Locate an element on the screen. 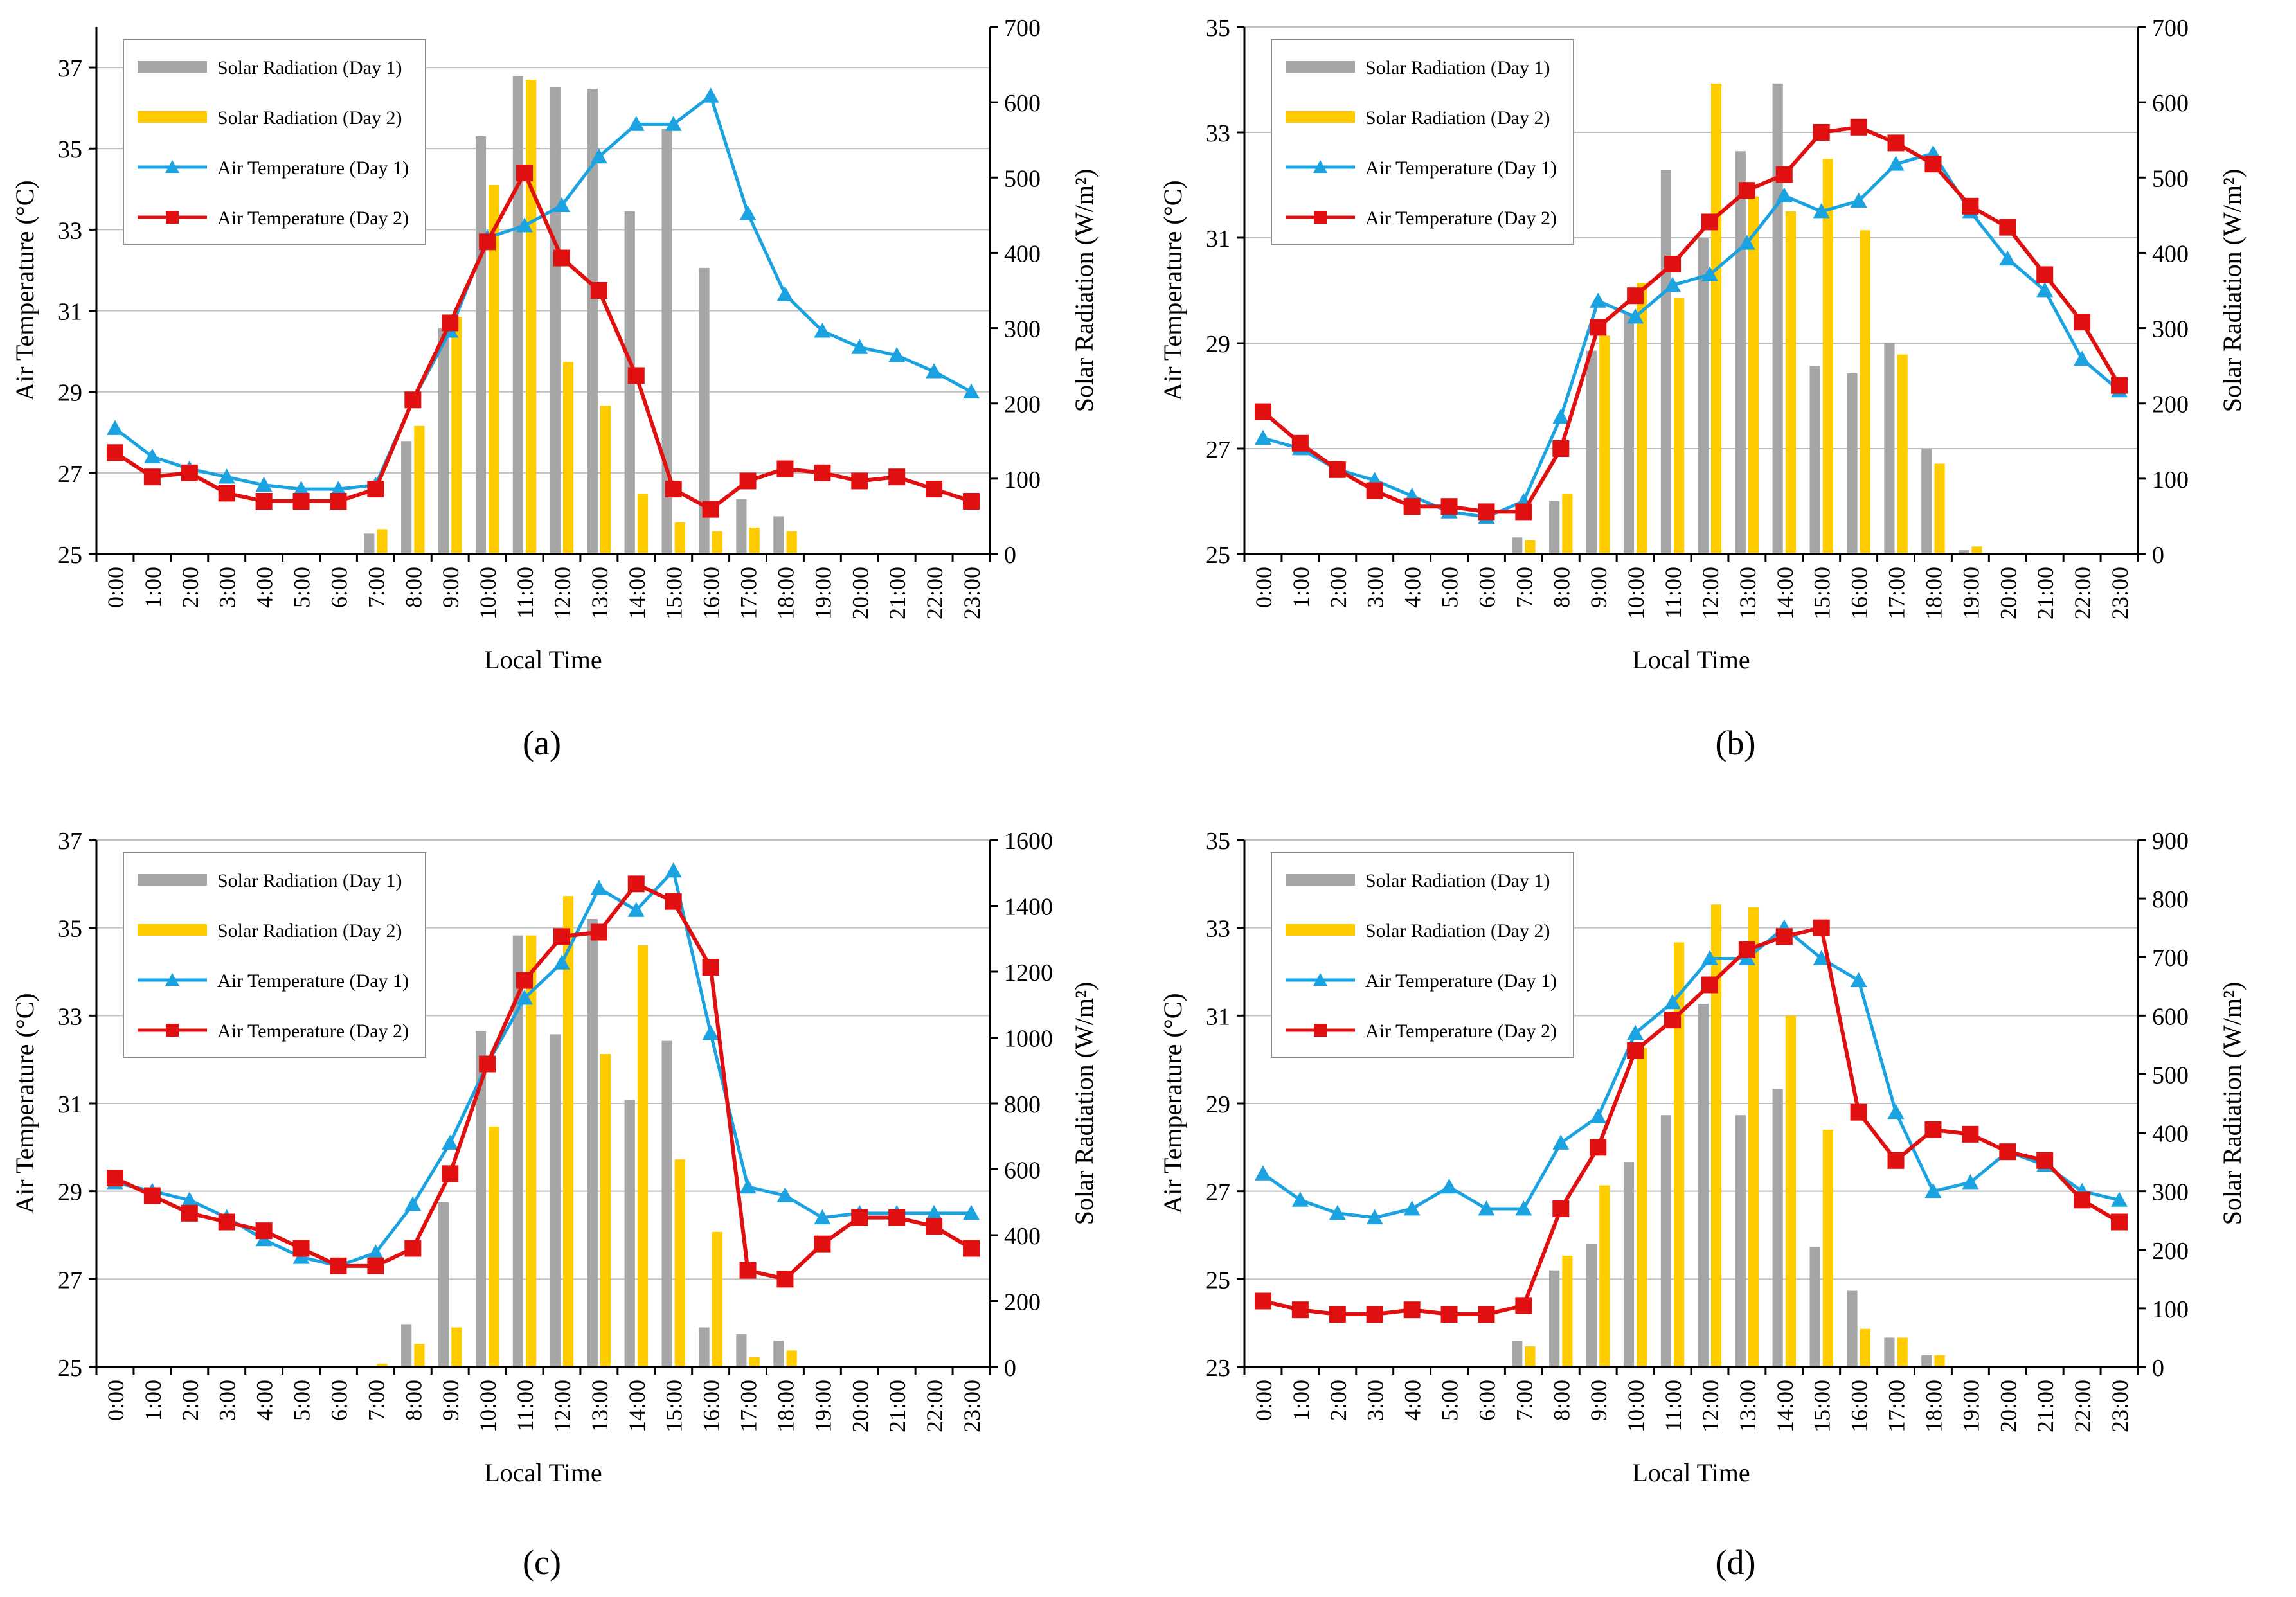  chart-d-series-line is located at coordinates (1691, 1072).